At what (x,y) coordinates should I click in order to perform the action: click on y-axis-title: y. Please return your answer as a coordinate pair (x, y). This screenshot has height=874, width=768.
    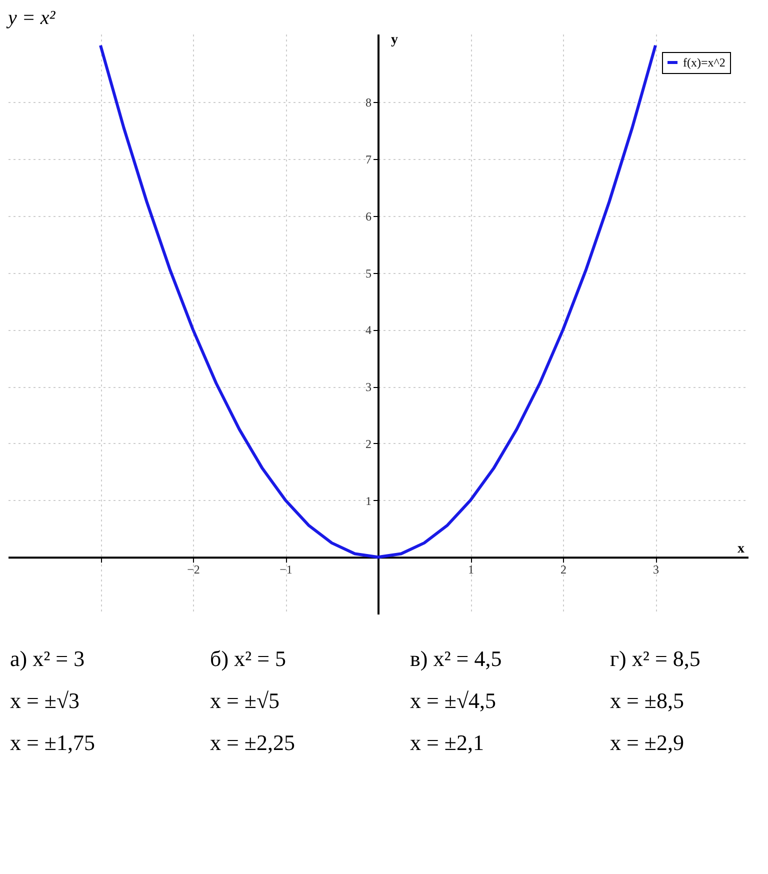
    Looking at the image, I should click on (394, 40).